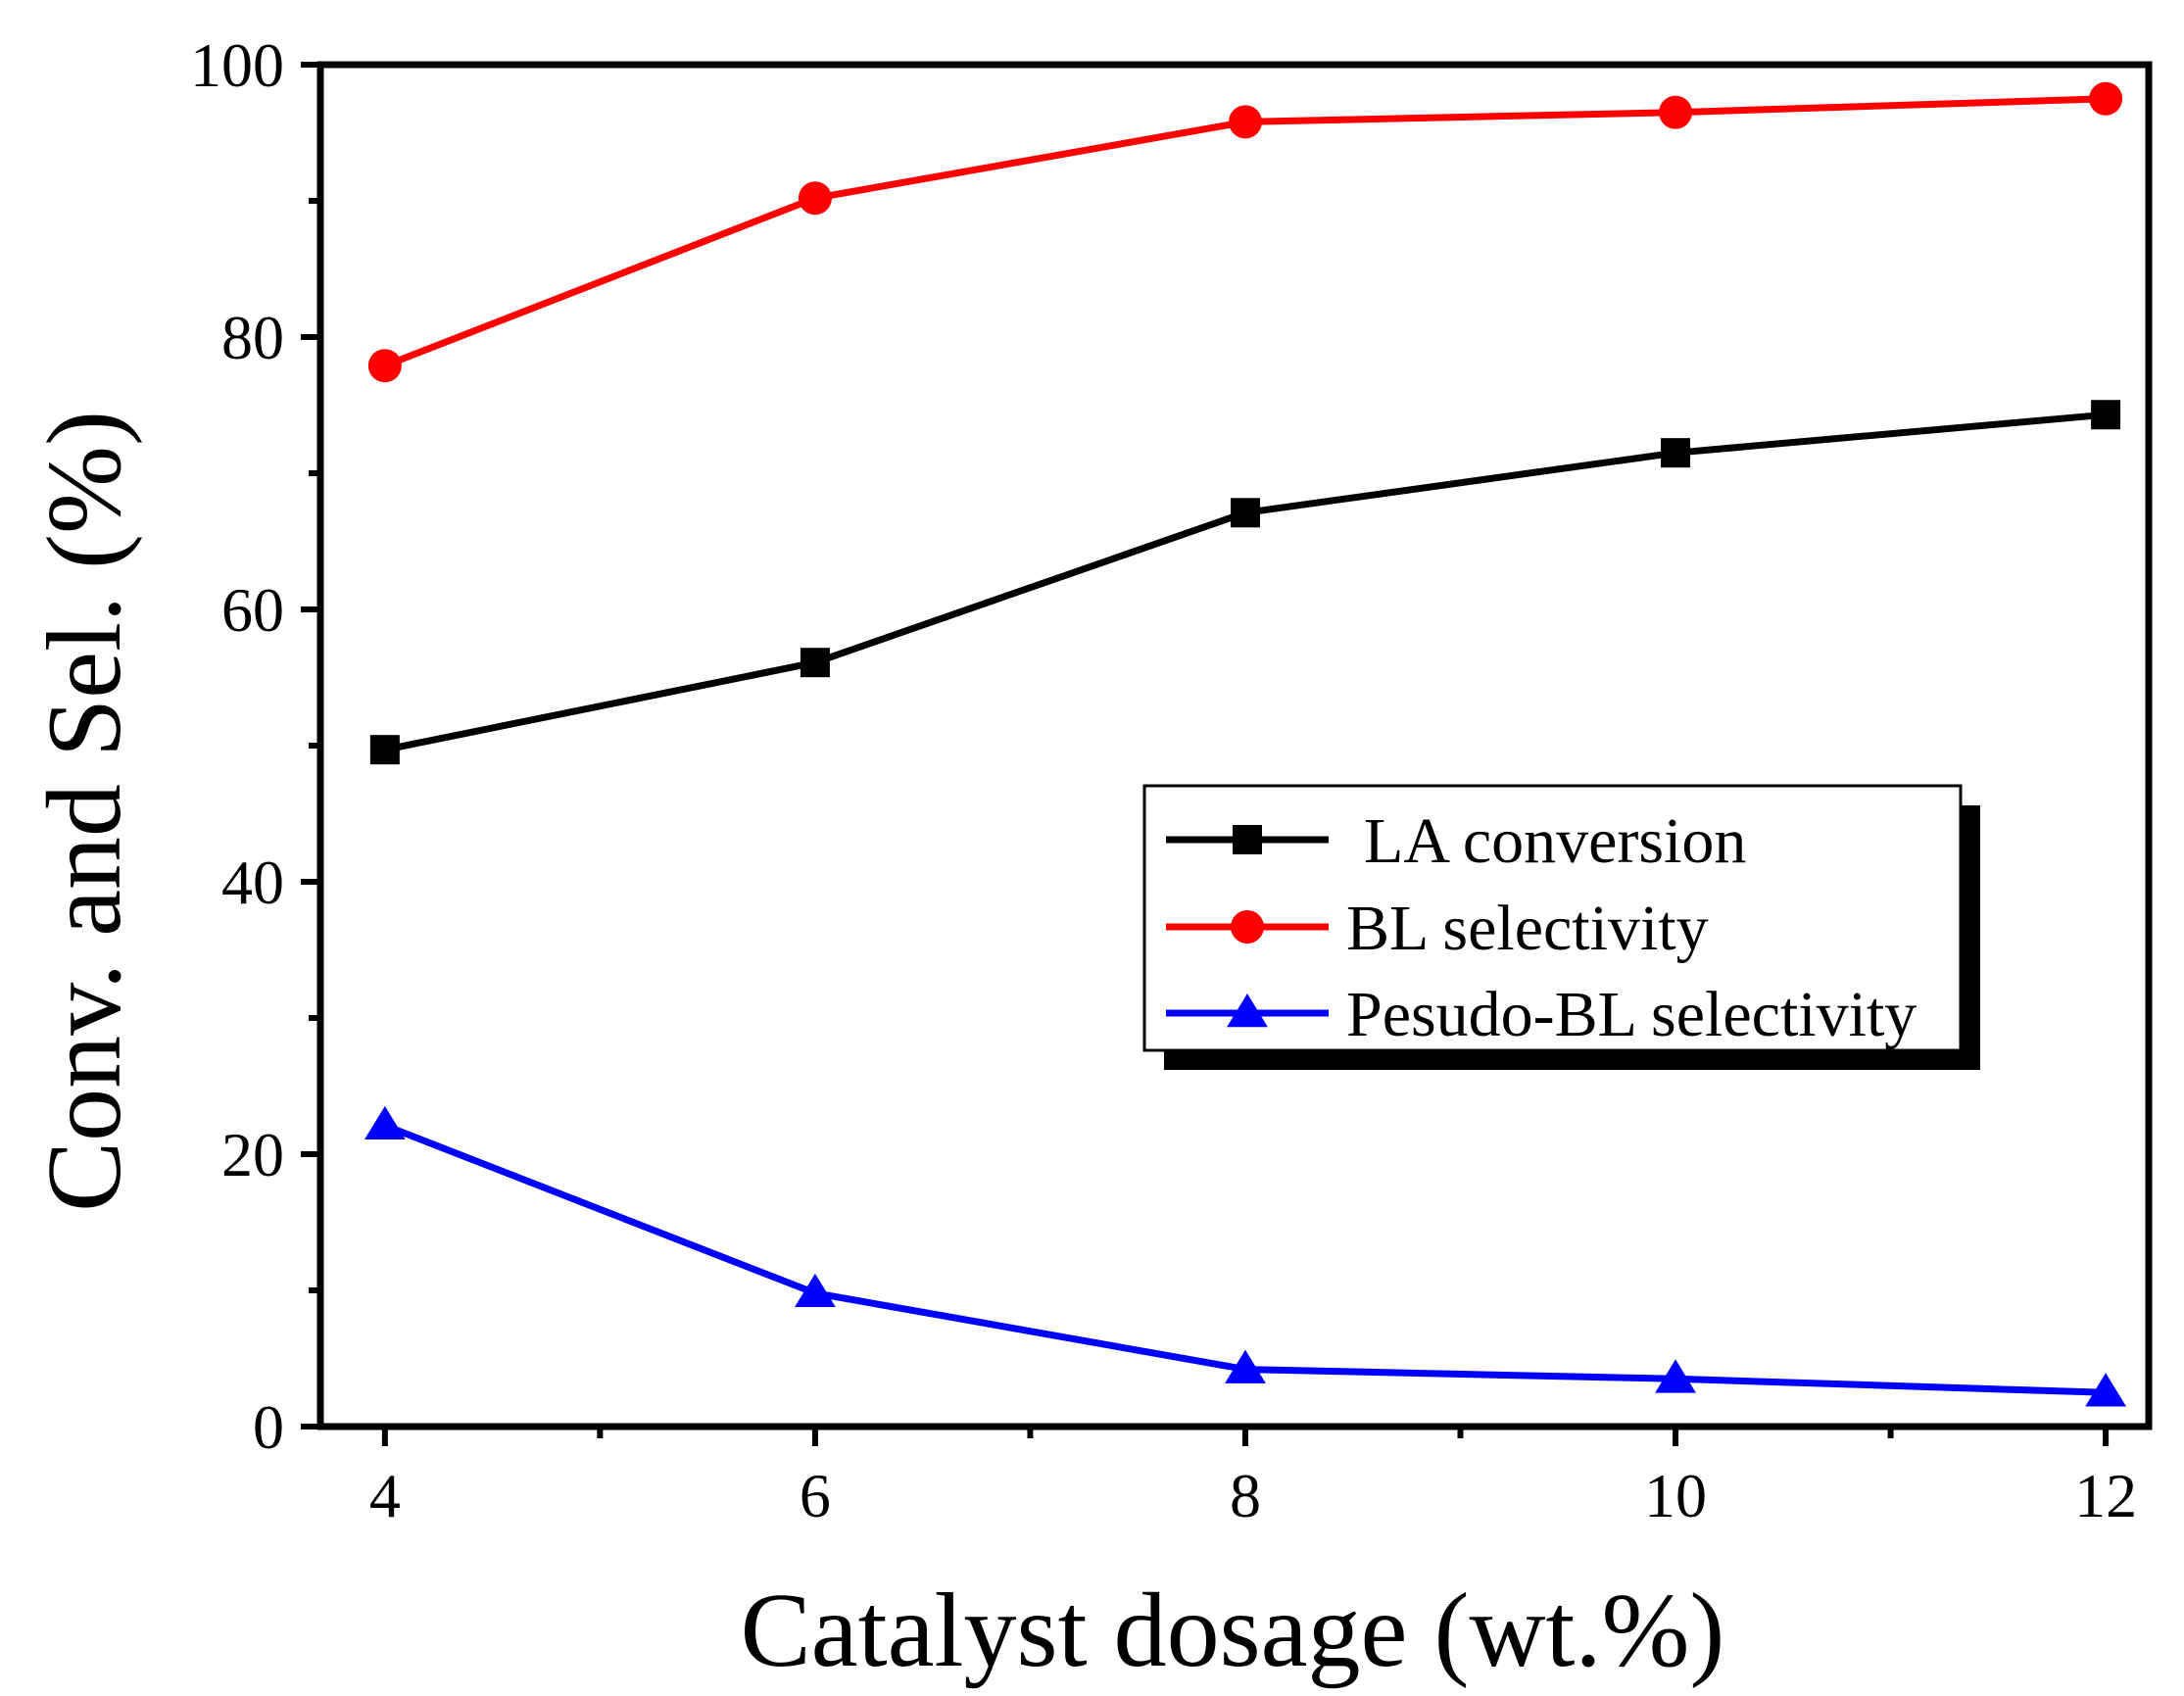  I want to click on x-tick-label-2: 8, so click(1245, 1495).